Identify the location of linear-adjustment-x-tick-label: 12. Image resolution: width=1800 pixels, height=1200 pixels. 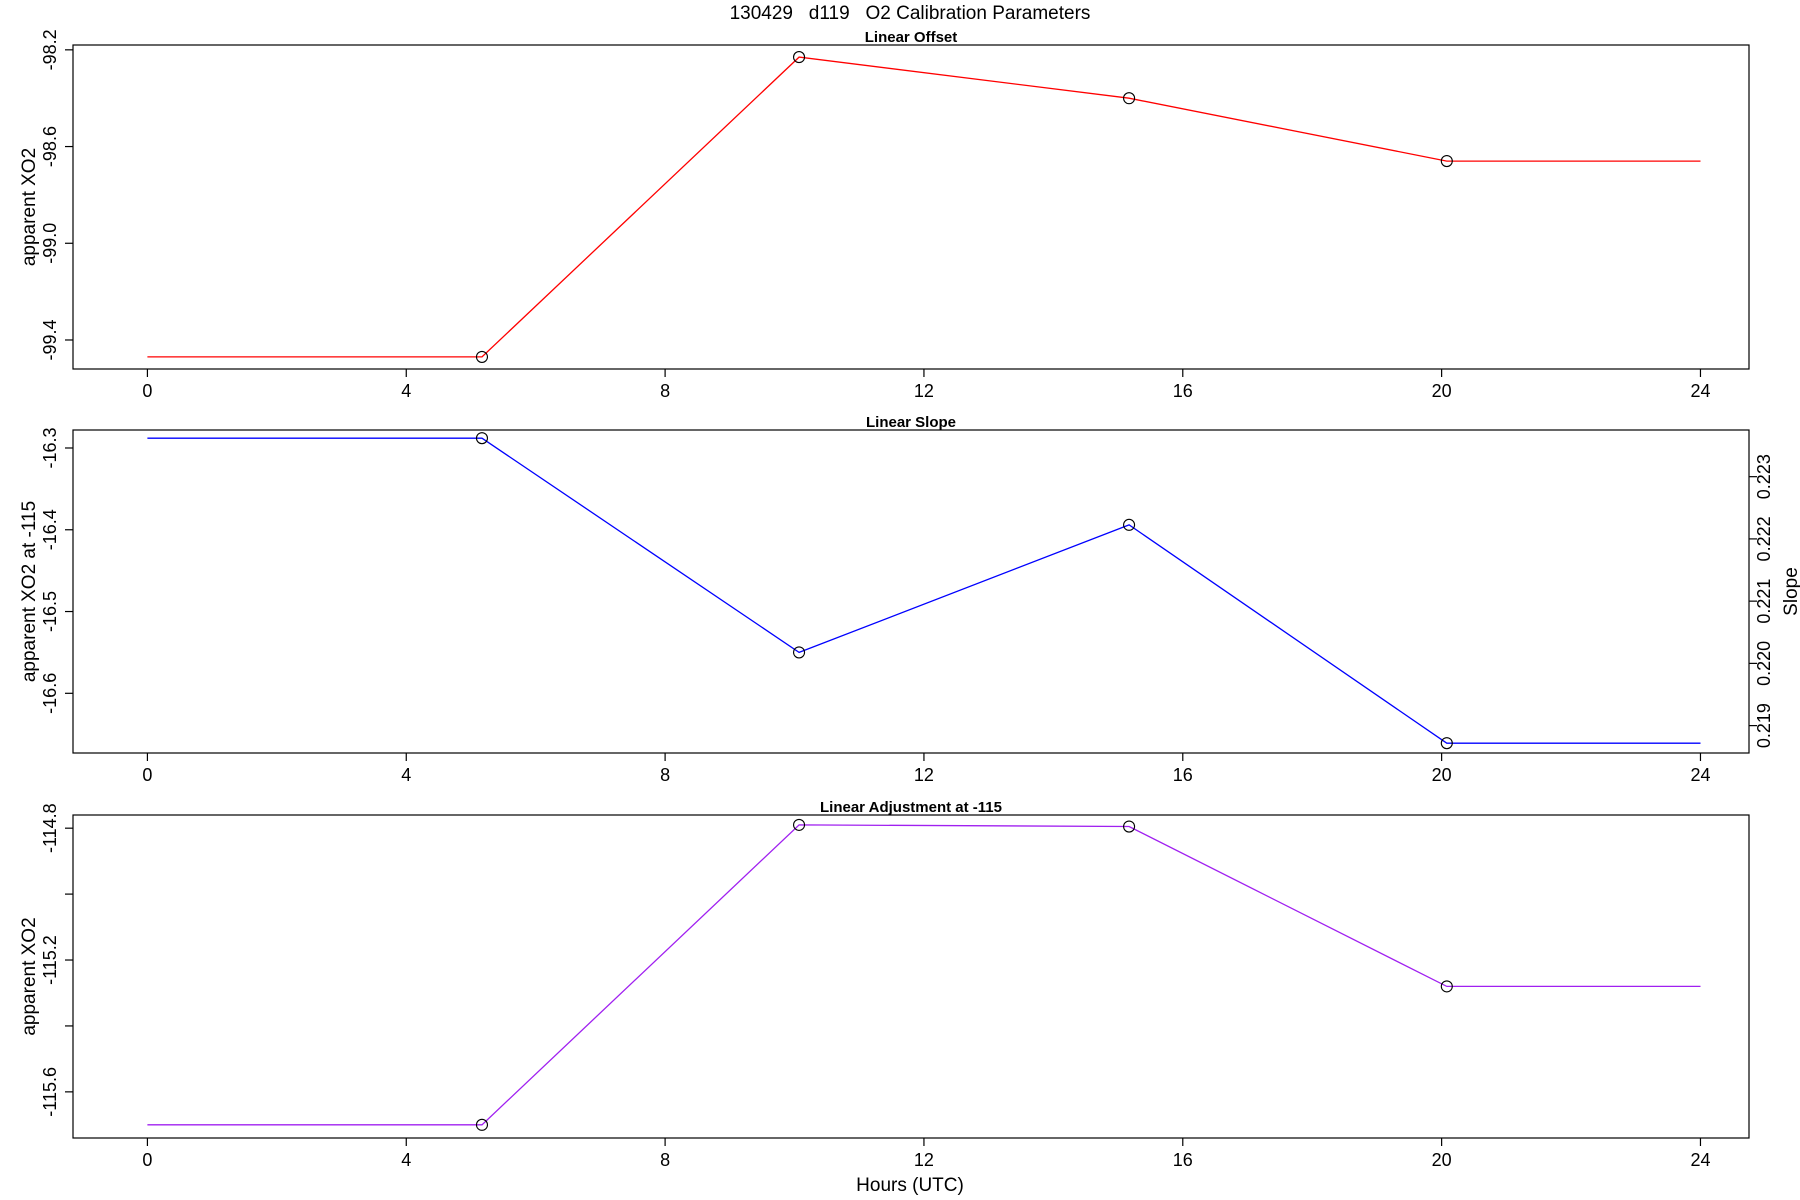
(924, 1160).